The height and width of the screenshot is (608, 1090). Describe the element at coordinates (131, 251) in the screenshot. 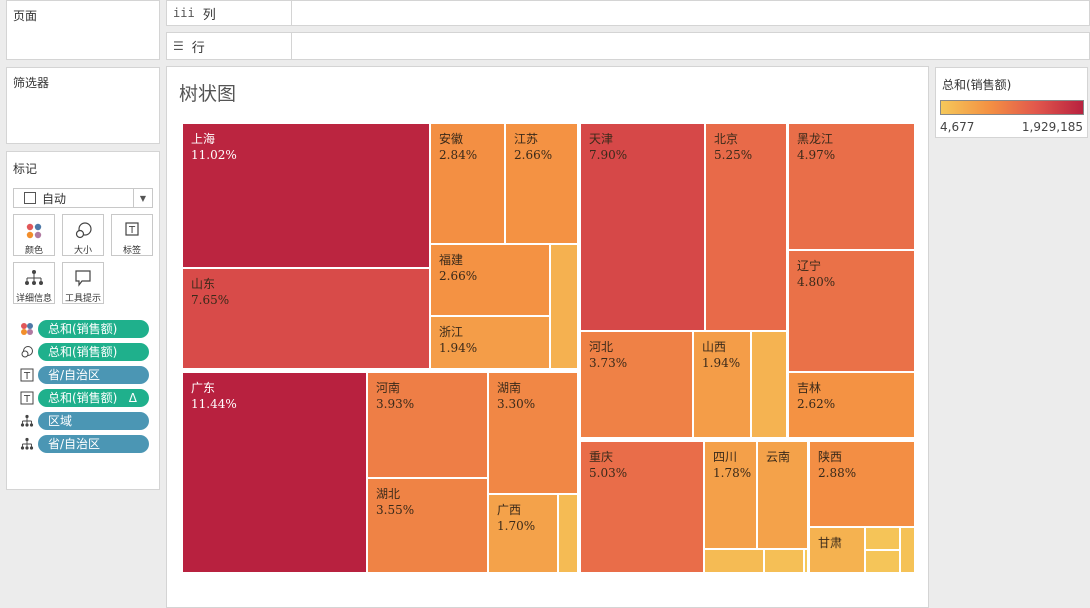

I see `label-button-label: 标签` at that location.